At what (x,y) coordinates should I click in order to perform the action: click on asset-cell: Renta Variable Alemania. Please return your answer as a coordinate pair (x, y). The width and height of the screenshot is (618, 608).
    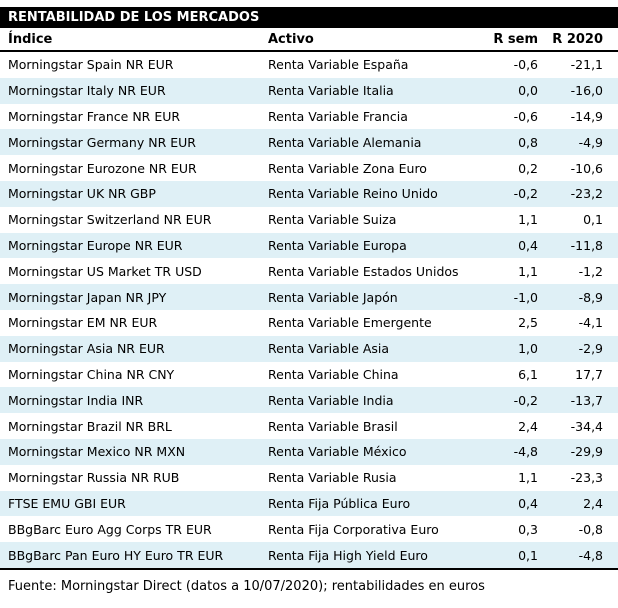
    Looking at the image, I should click on (345, 142).